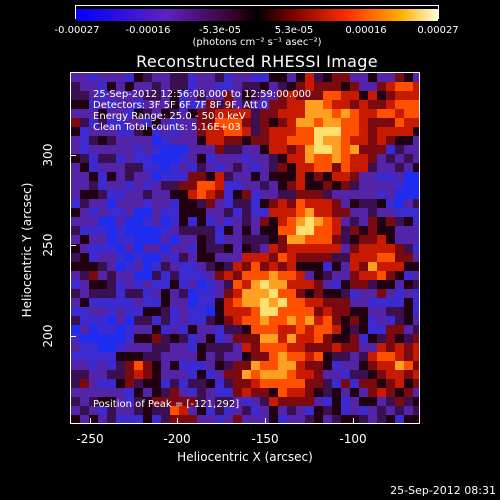 The height and width of the screenshot is (500, 500). Describe the element at coordinates (265, 439) in the screenshot. I see `x-tick-label: -150` at that location.